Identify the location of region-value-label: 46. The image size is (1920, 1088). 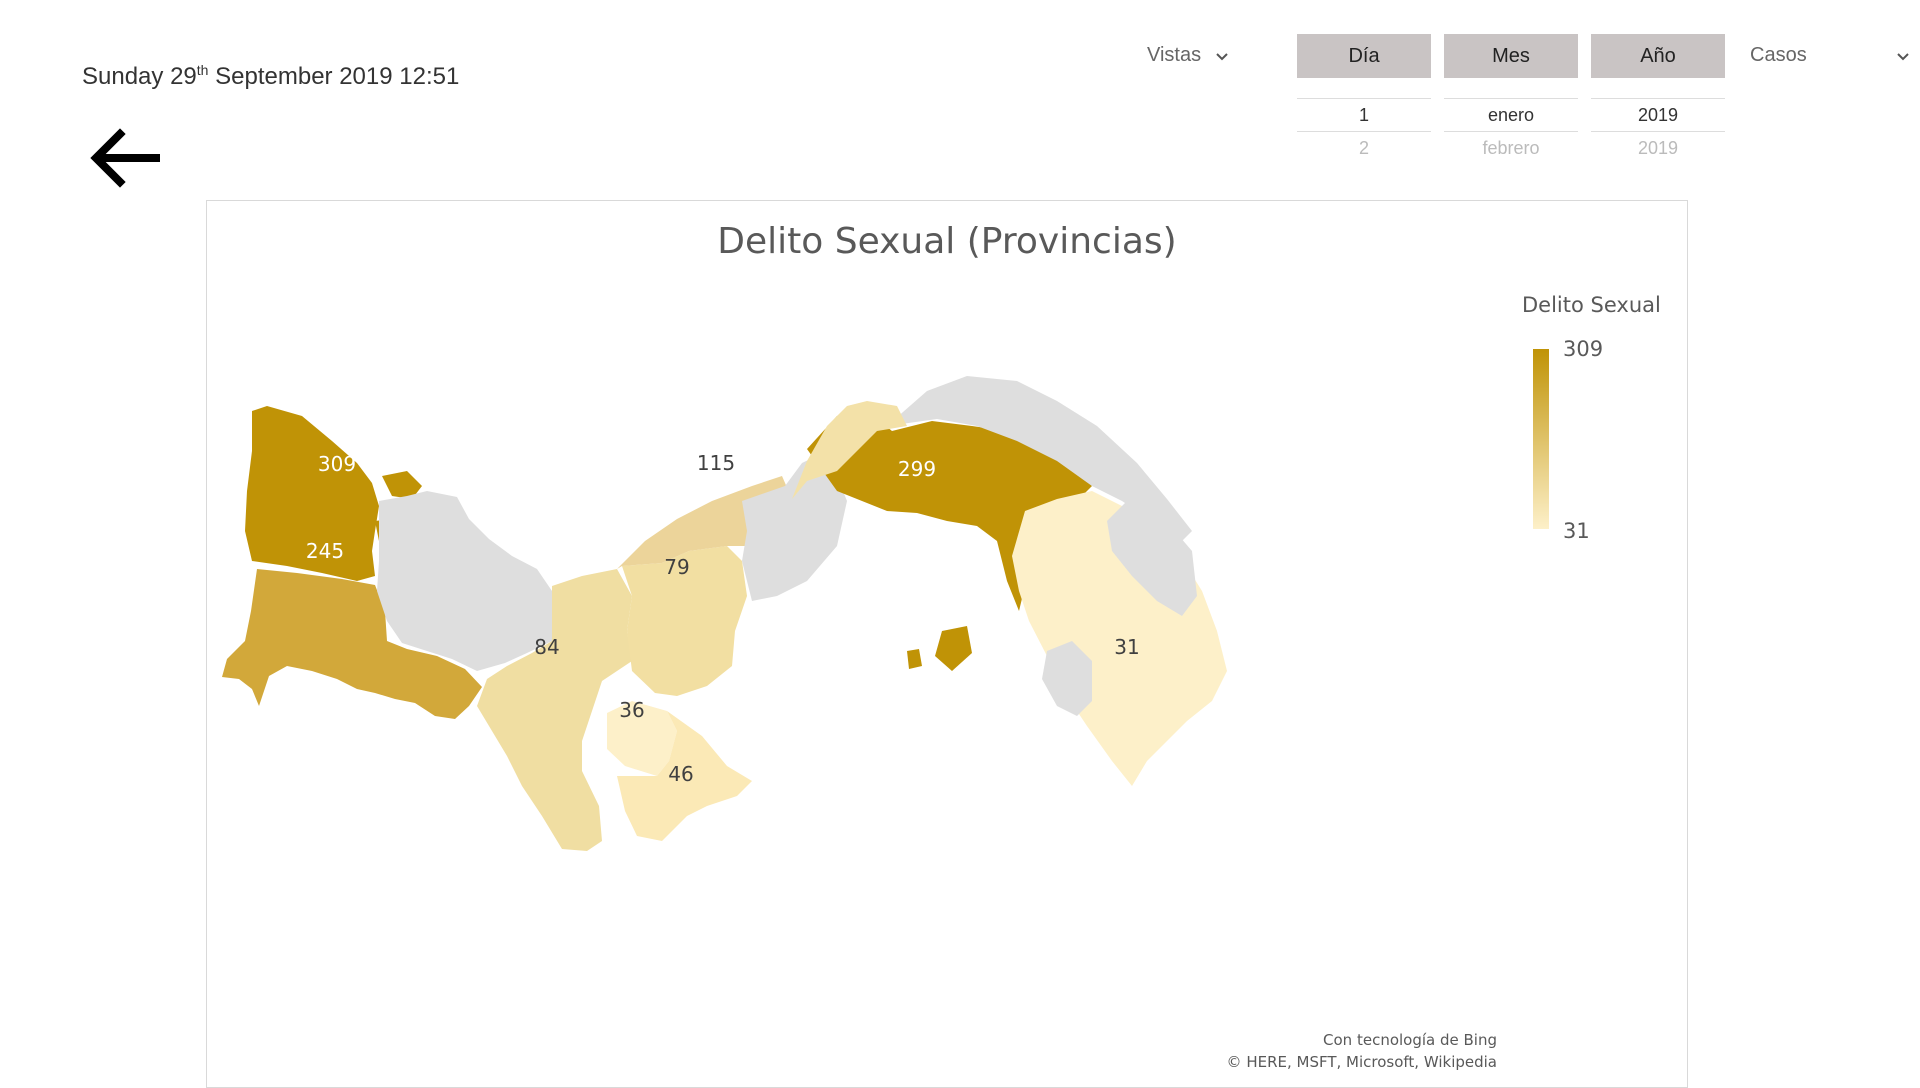
(680, 774).